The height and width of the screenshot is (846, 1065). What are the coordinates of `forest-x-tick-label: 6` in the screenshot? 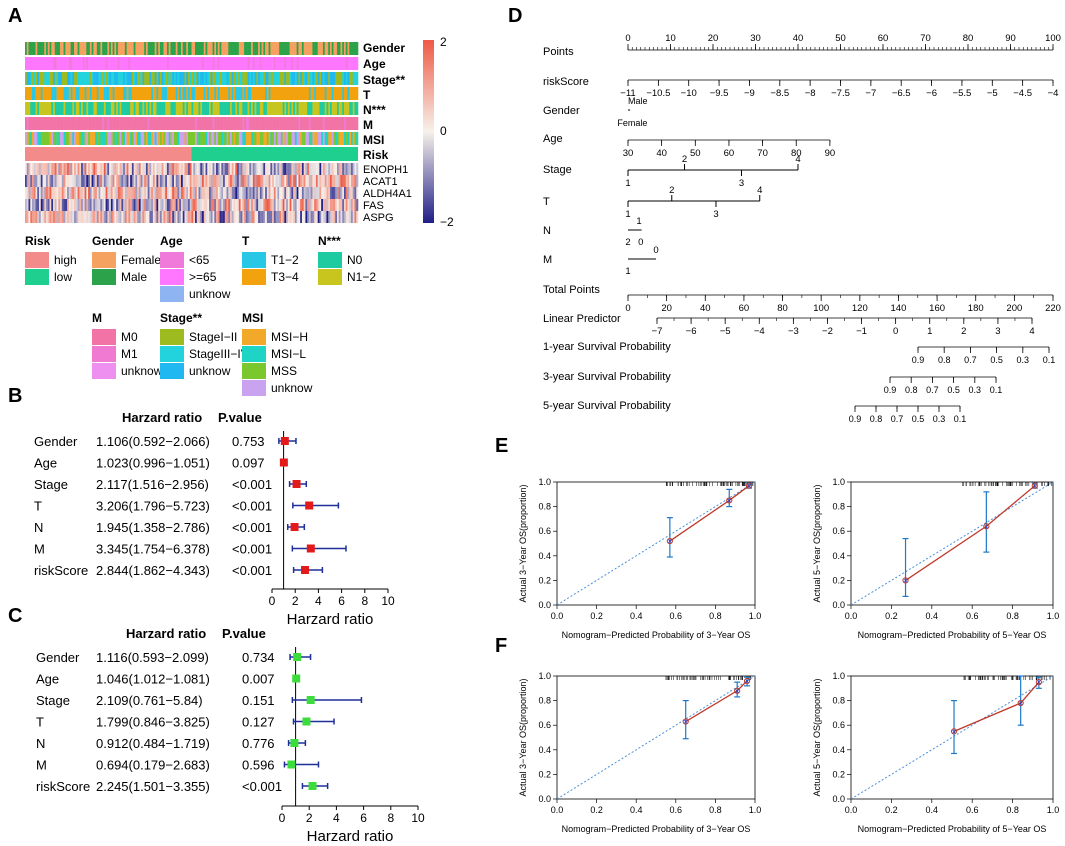 It's located at (341, 601).